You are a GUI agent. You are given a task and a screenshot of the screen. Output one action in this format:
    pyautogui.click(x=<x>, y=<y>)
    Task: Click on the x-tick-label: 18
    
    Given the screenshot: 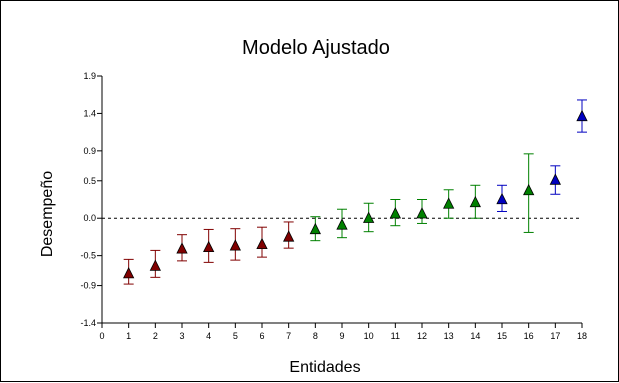 What is the action you would take?
    pyautogui.click(x=582, y=336)
    